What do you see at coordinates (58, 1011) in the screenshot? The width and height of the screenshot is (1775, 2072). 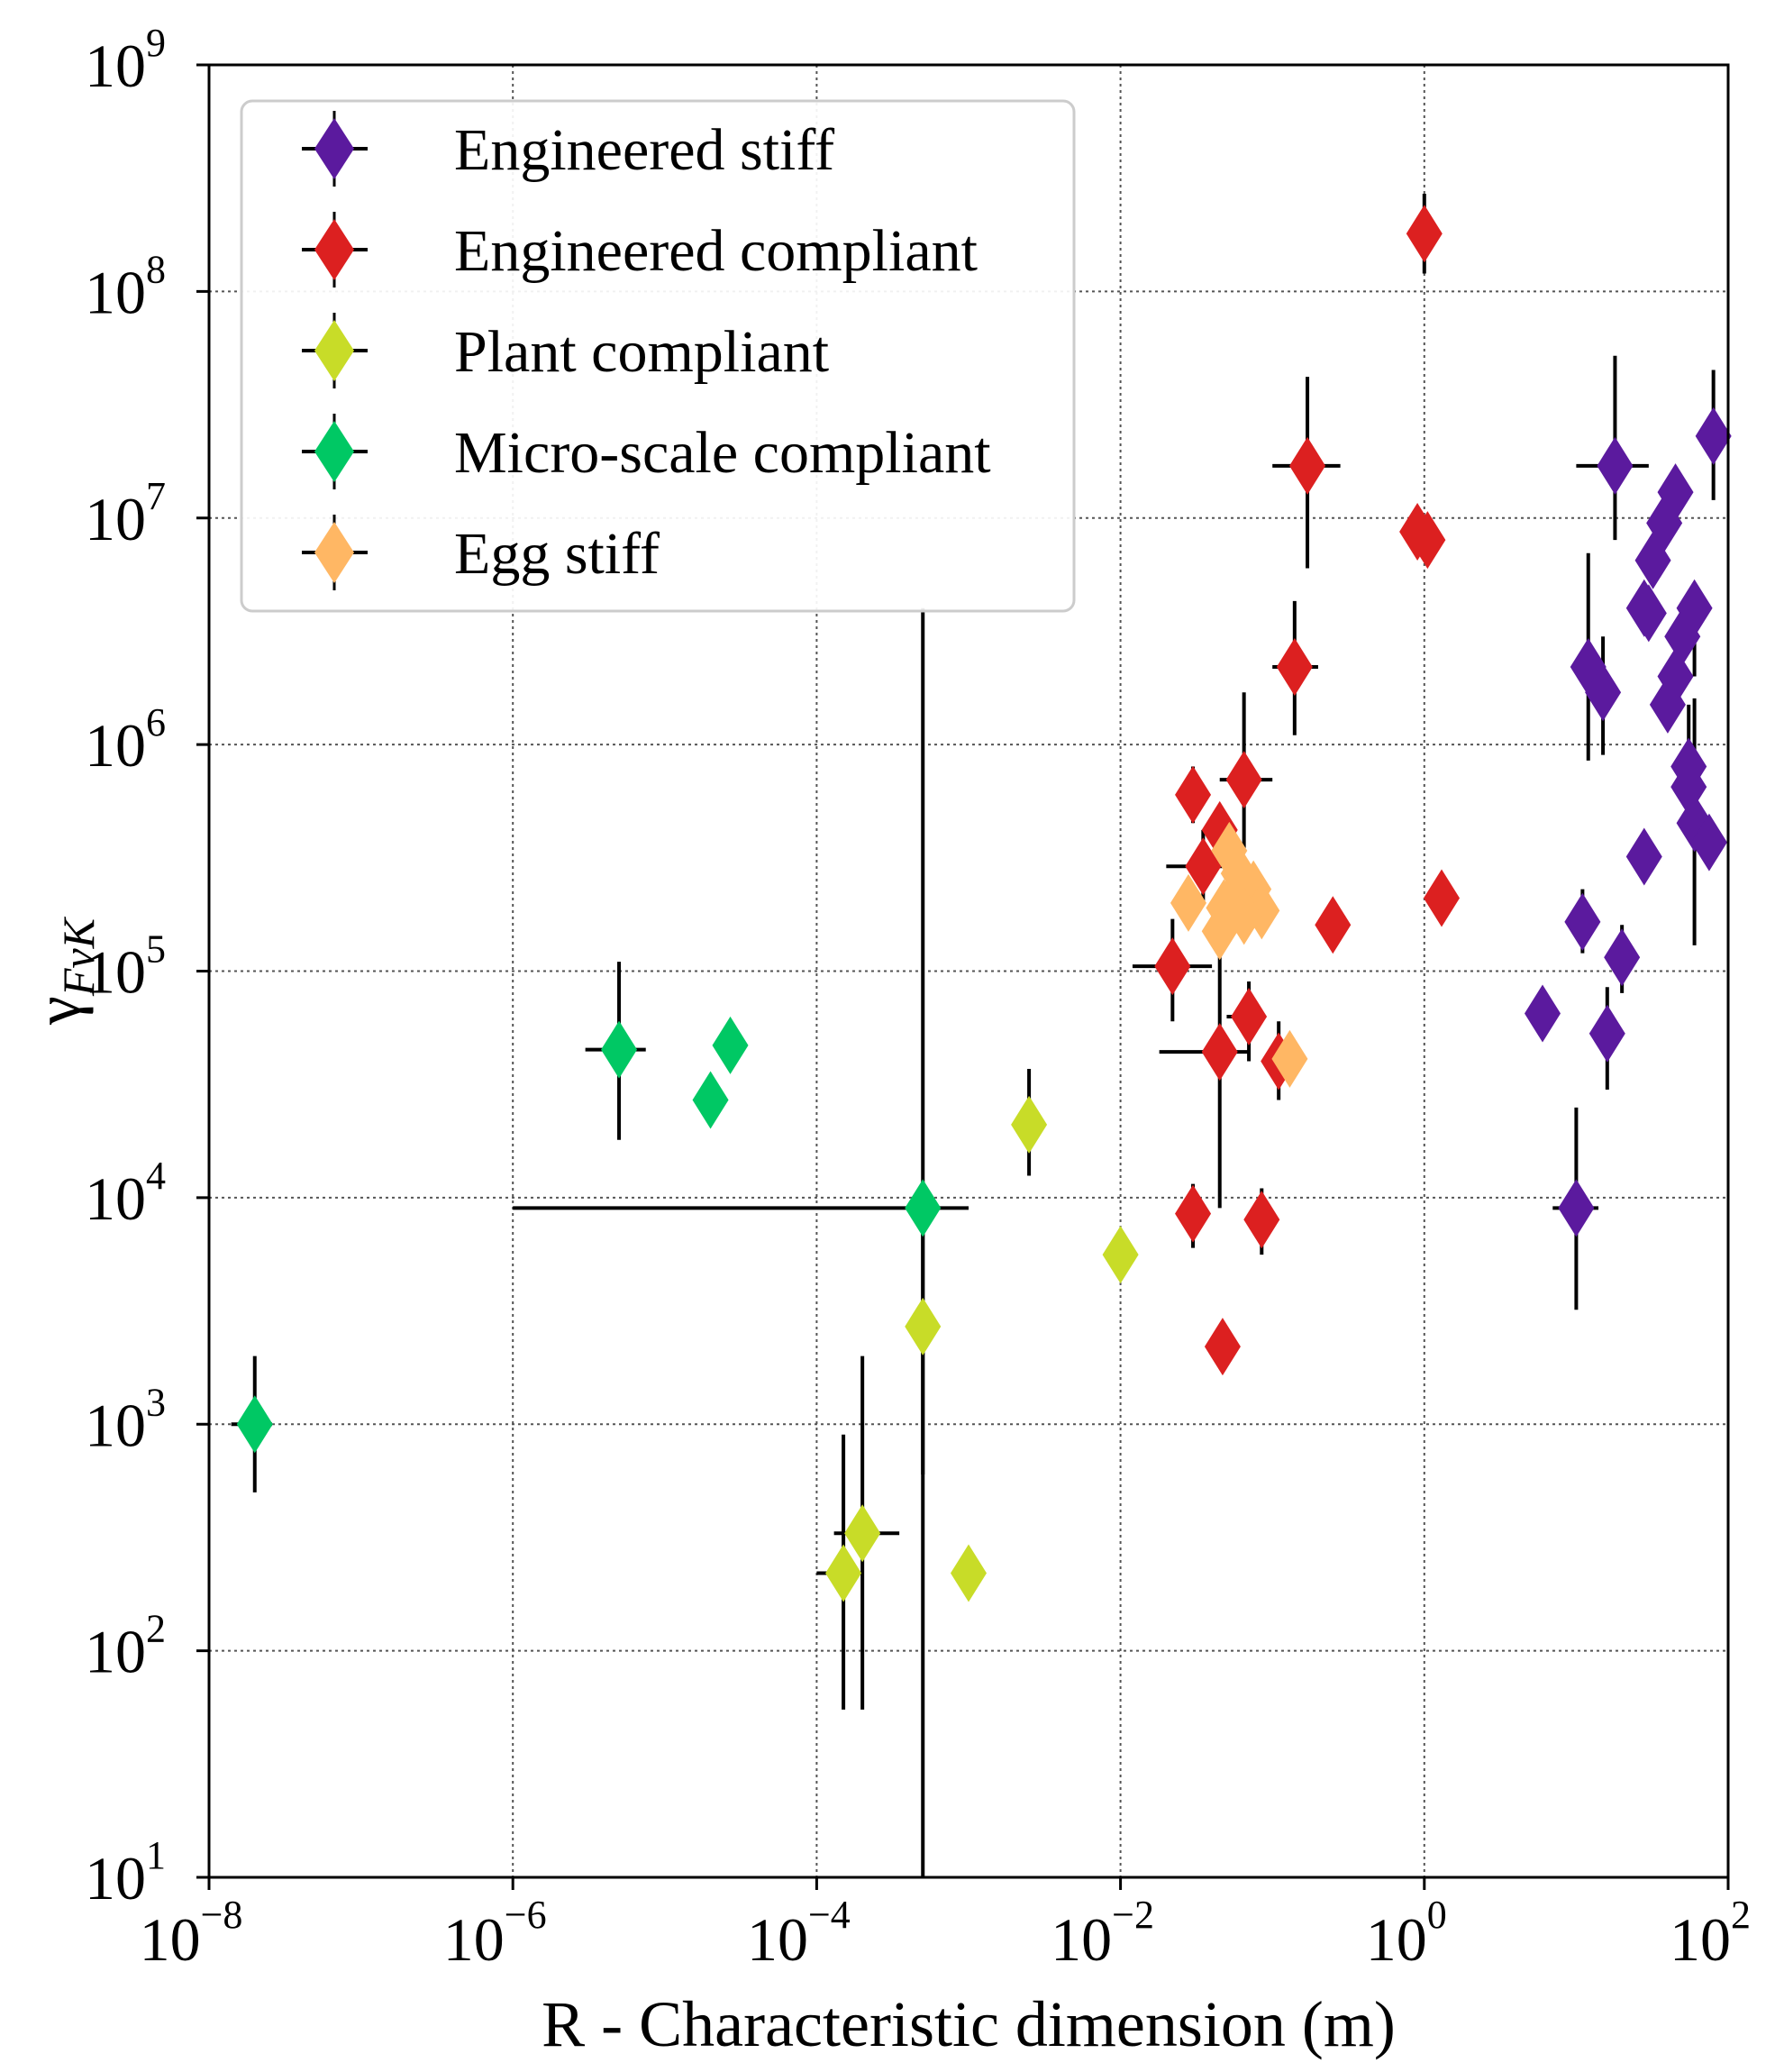 I see `y-axis-title-base: γ` at bounding box center [58, 1011].